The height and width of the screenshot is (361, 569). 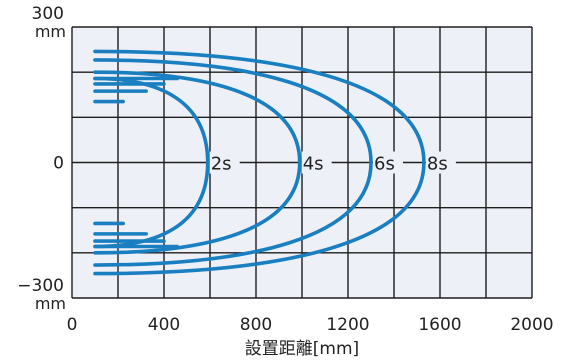 What do you see at coordinates (384, 164) in the screenshot?
I see `curve-label-6s: 6s` at bounding box center [384, 164].